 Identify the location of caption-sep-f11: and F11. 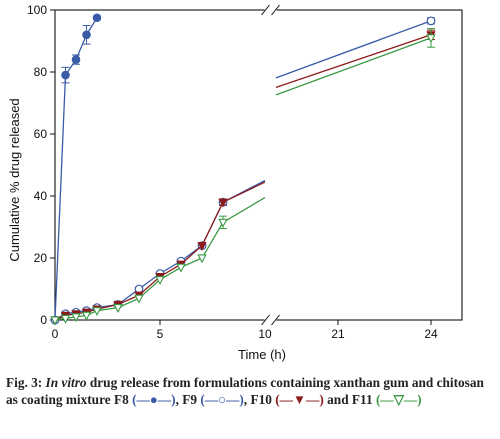
(350, 399).